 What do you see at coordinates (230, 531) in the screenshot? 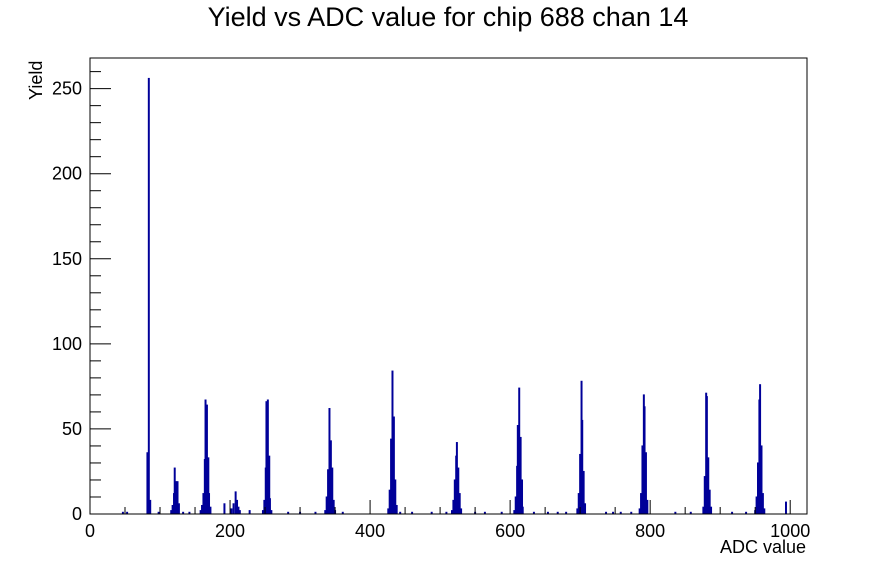
I see `x-tick-label: 200` at bounding box center [230, 531].